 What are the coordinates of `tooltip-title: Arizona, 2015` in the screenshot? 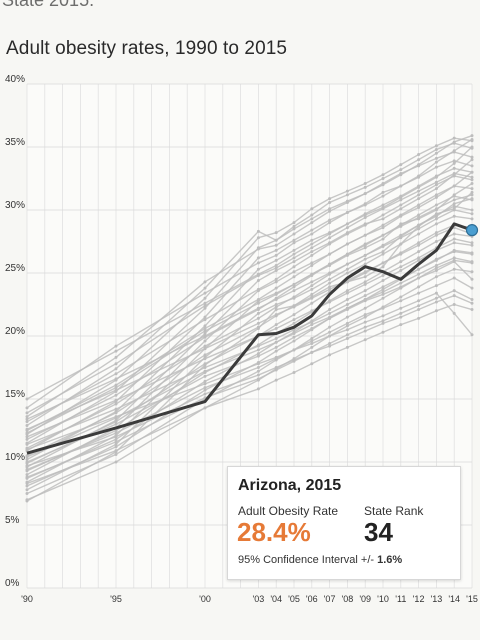 It's located at (290, 485).